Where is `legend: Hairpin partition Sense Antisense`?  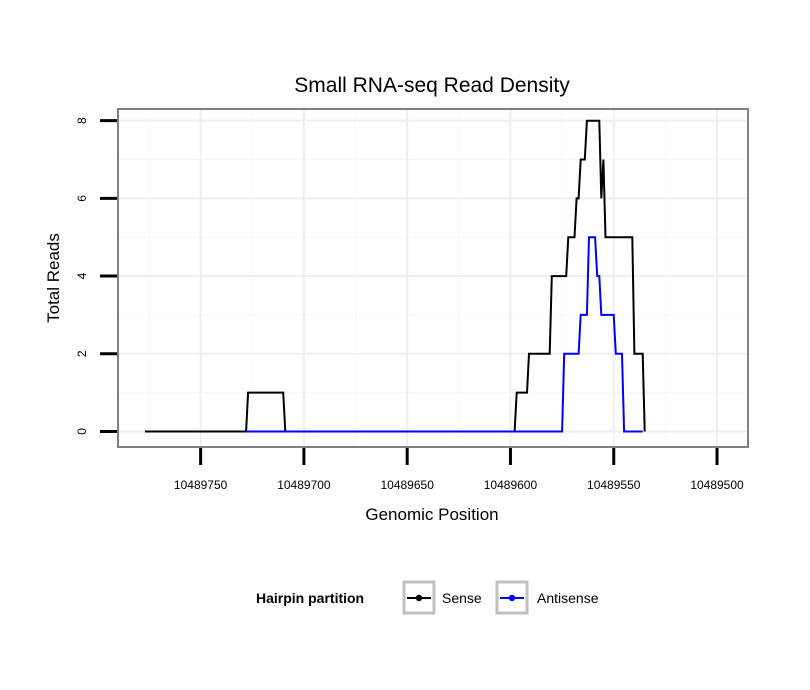 legend: Hairpin partition Sense Antisense is located at coordinates (427, 597).